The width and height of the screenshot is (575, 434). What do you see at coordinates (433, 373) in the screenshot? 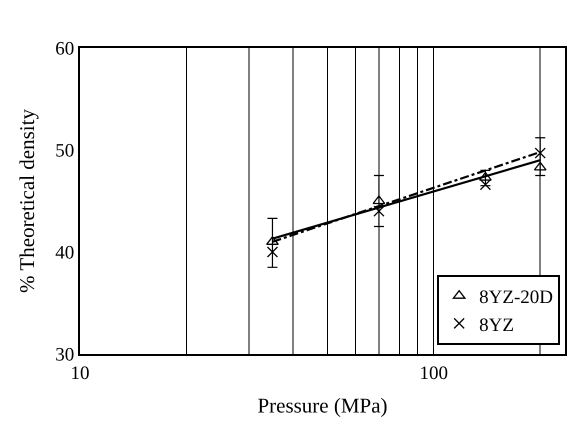
I see `x-tick-label: 100` at bounding box center [433, 373].